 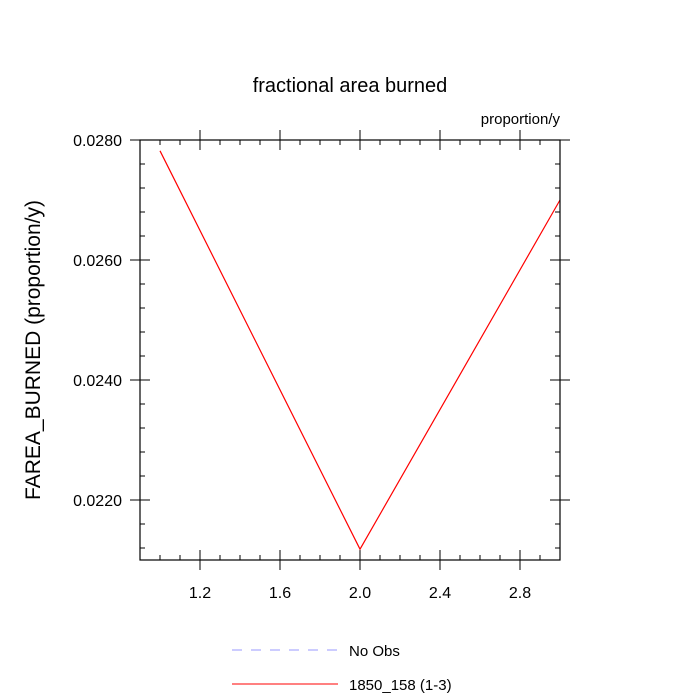 I want to click on legend: No Obs 1850_158 (1-3), so click(x=342, y=668).